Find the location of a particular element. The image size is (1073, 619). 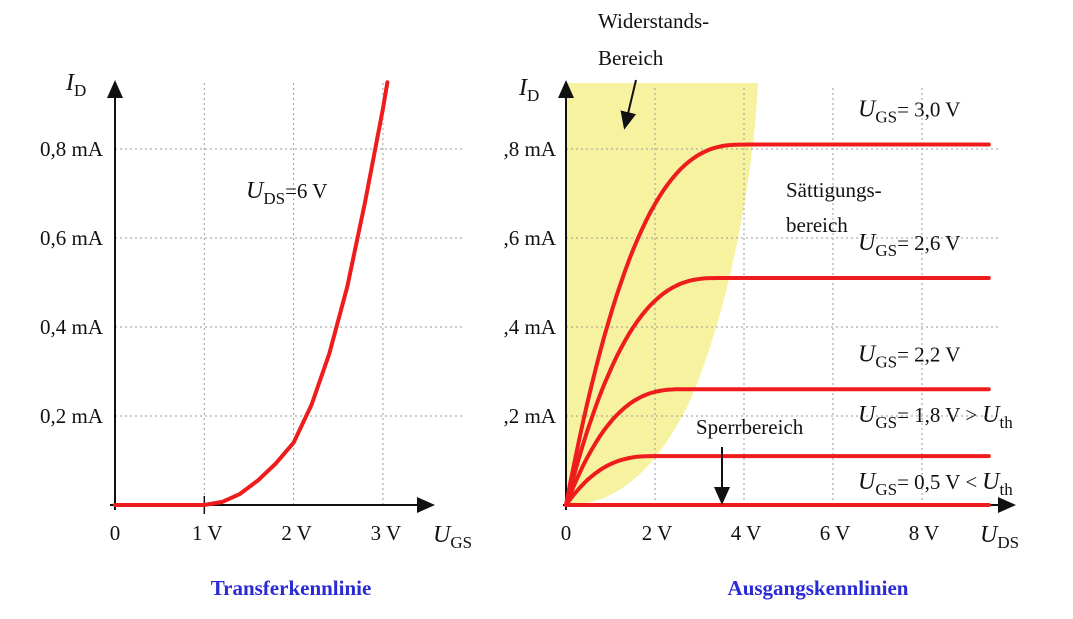

right-y-axis-title: ID is located at coordinates (528, 90).